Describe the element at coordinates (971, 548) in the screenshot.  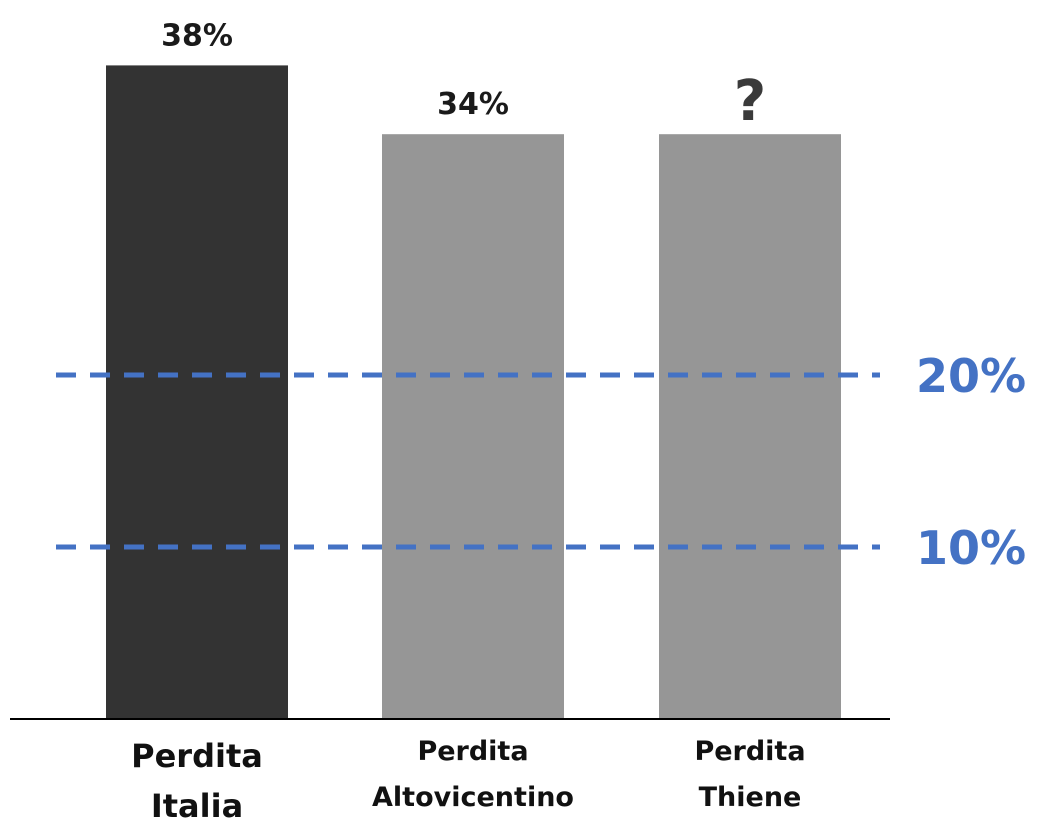
I see `reference-label-10: 10%` at that location.